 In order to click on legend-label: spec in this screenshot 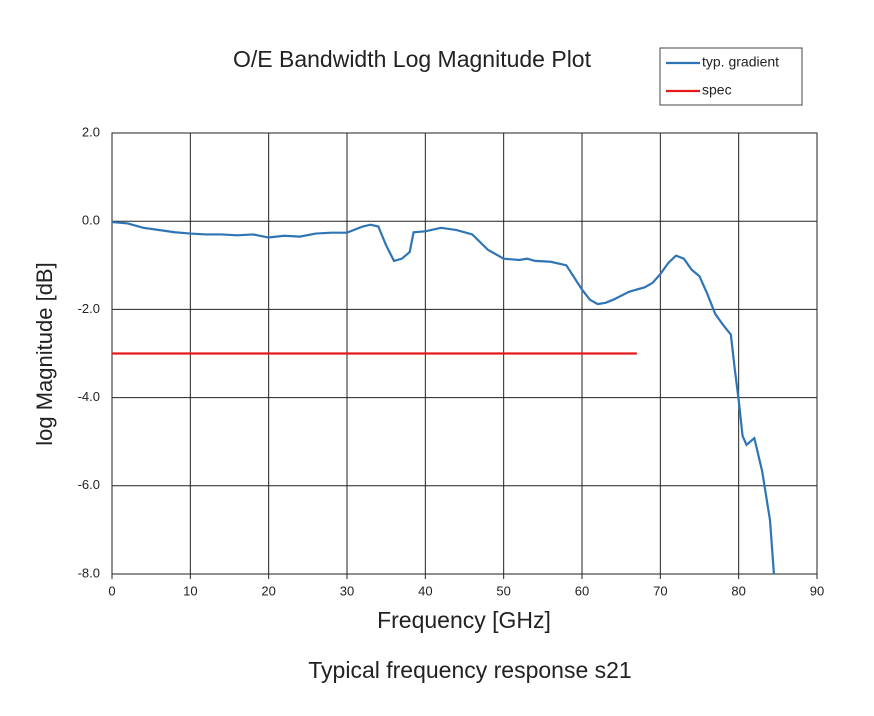, I will do `click(717, 90)`.